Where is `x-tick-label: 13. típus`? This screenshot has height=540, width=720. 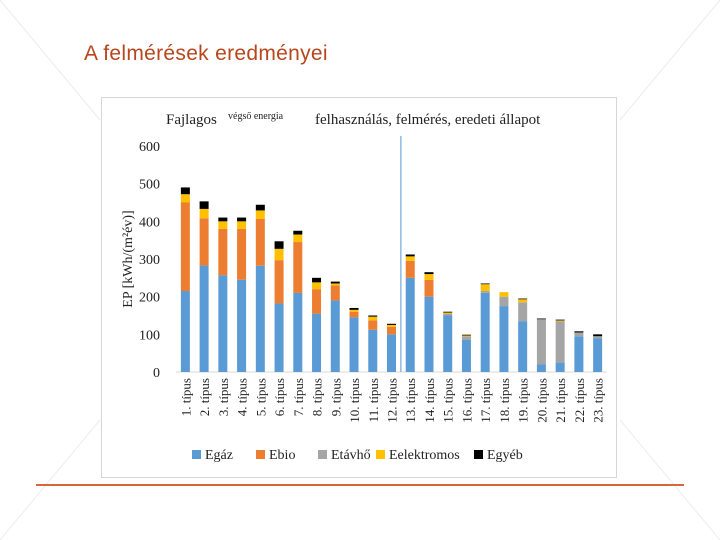
x-tick-label: 13. típus is located at coordinates (410, 400).